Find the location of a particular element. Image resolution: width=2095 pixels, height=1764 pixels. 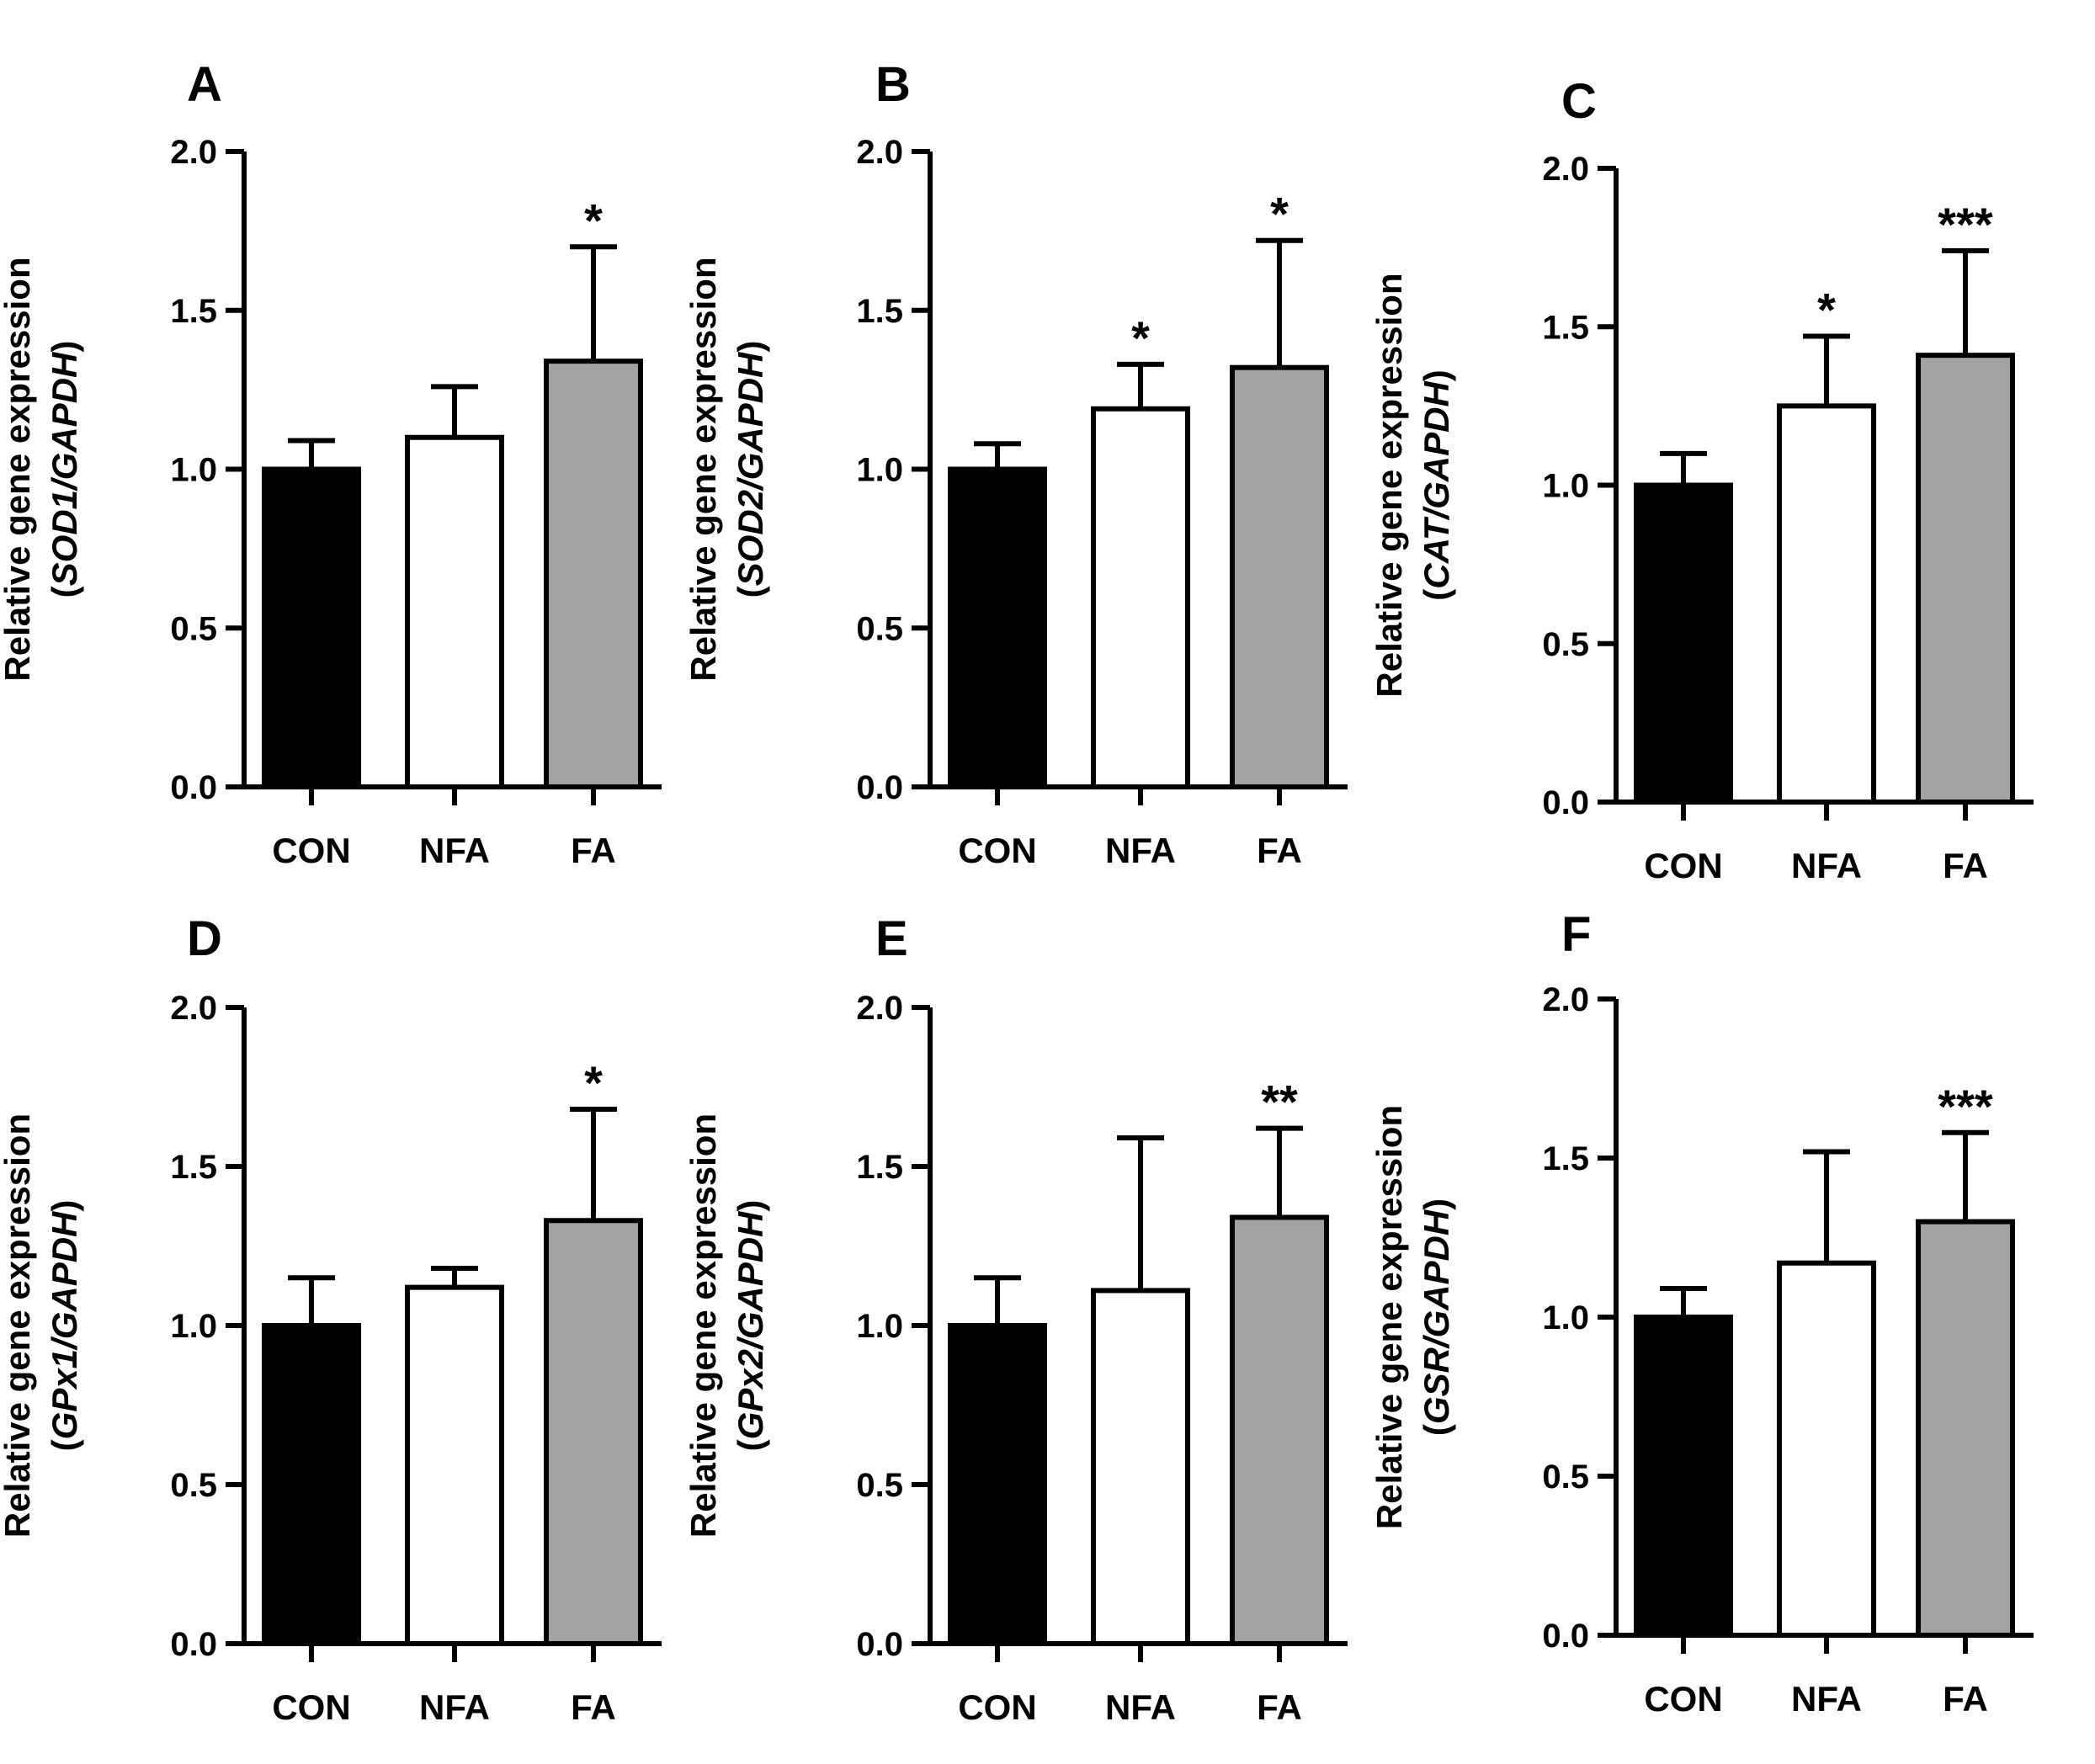

y-axis-subtitle: (CAT/GAPDH) is located at coordinates (1437, 485).